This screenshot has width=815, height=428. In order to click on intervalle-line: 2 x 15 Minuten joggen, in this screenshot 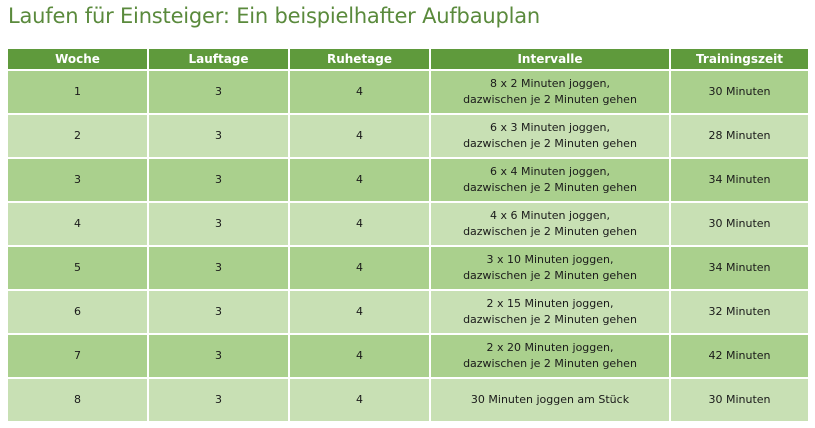, I will do `click(550, 303)`.